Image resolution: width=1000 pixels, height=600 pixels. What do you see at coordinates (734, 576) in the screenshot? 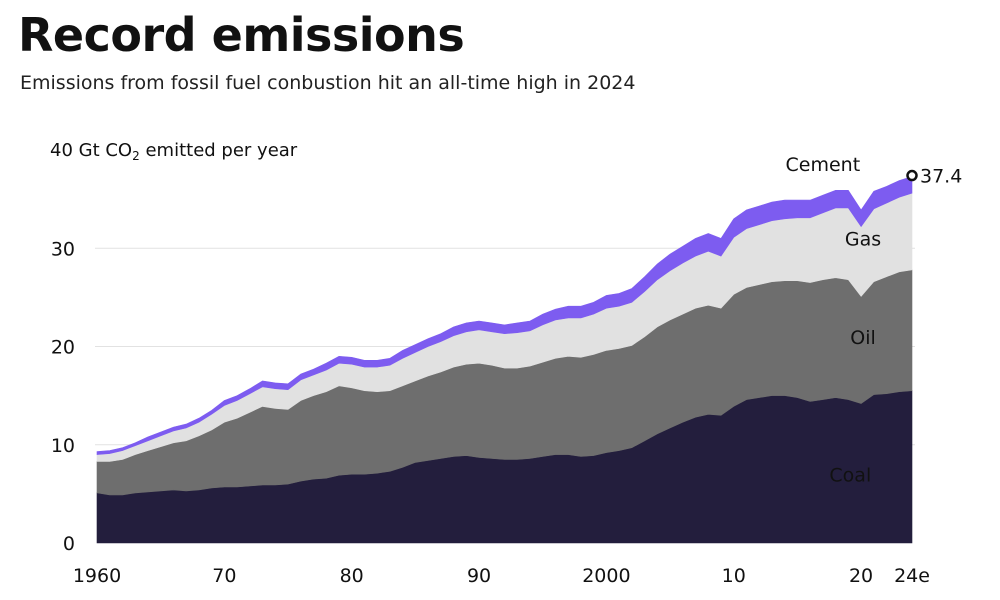
I see `x-tick-label: 10` at bounding box center [734, 576].